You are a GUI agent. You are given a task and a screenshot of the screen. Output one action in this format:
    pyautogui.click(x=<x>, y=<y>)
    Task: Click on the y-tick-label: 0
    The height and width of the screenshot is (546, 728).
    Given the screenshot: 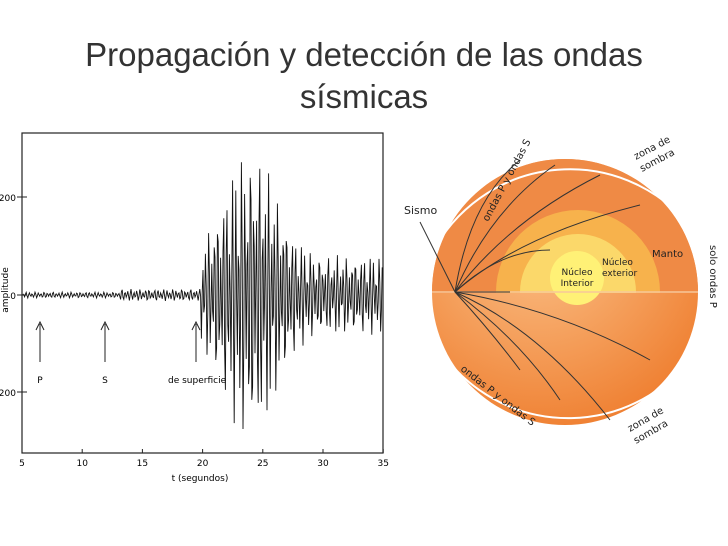 What is the action you would take?
    pyautogui.click(x=13, y=297)
    